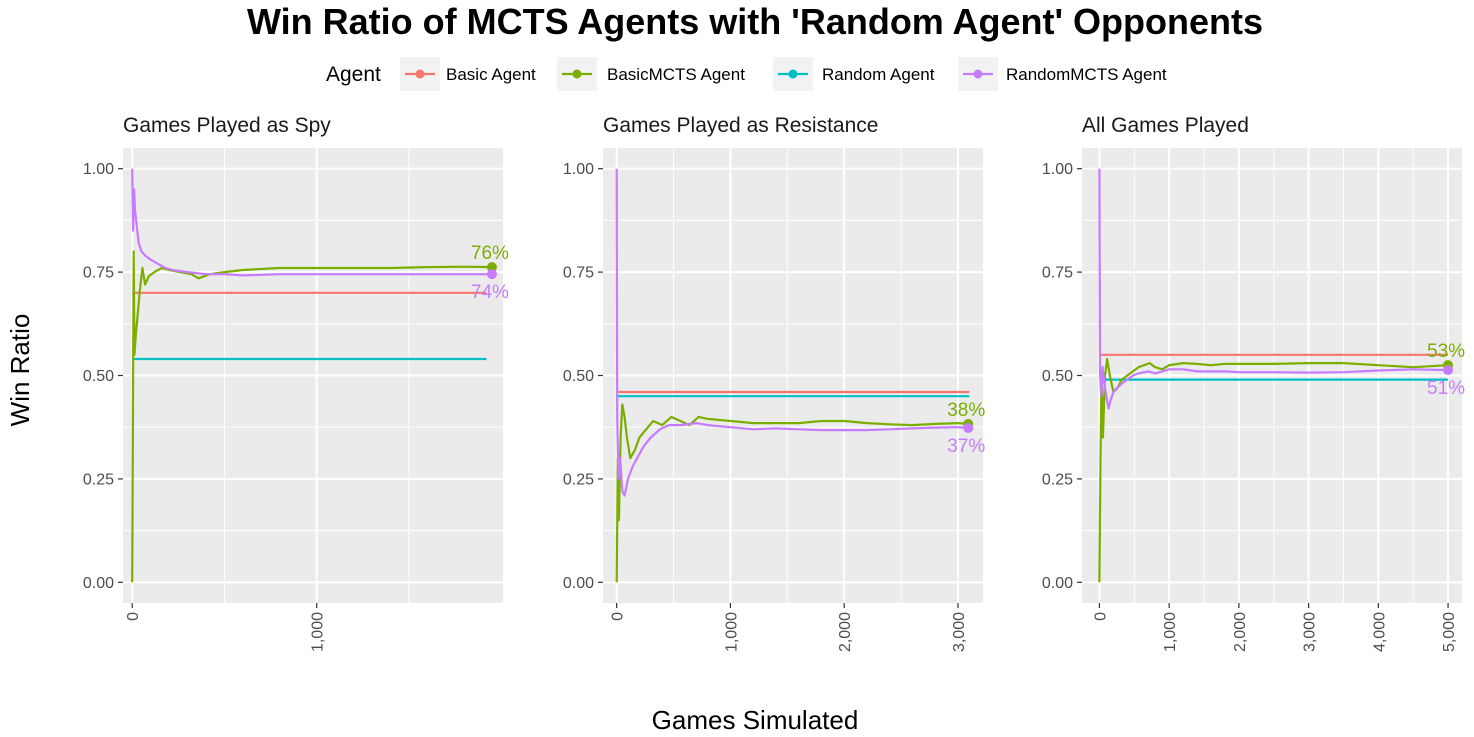 The image size is (1474, 737). What do you see at coordinates (676, 74) in the screenshot?
I see `legend-label: BasicMCTS Agent` at bounding box center [676, 74].